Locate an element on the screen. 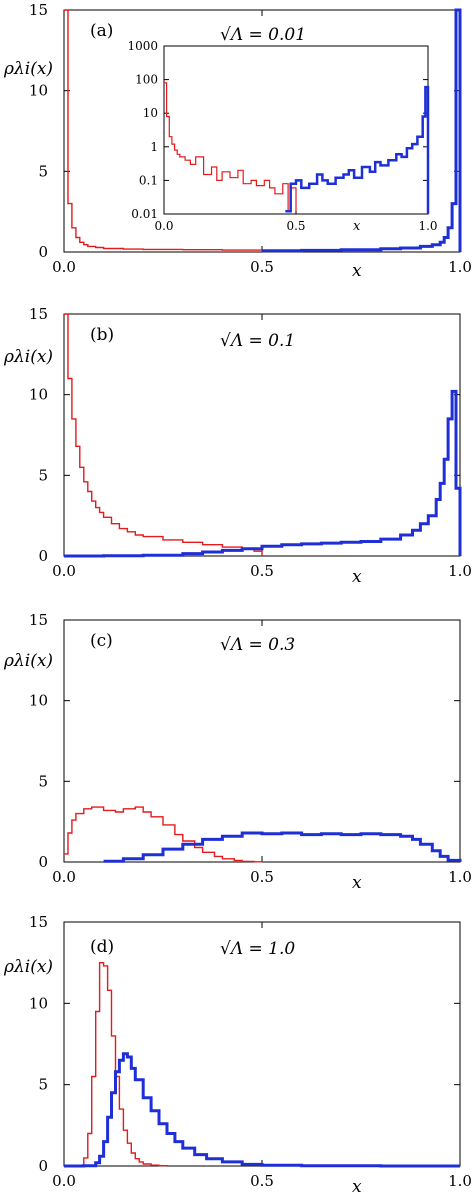  panel-c-title: √Λ = 0.3 is located at coordinates (257, 645).